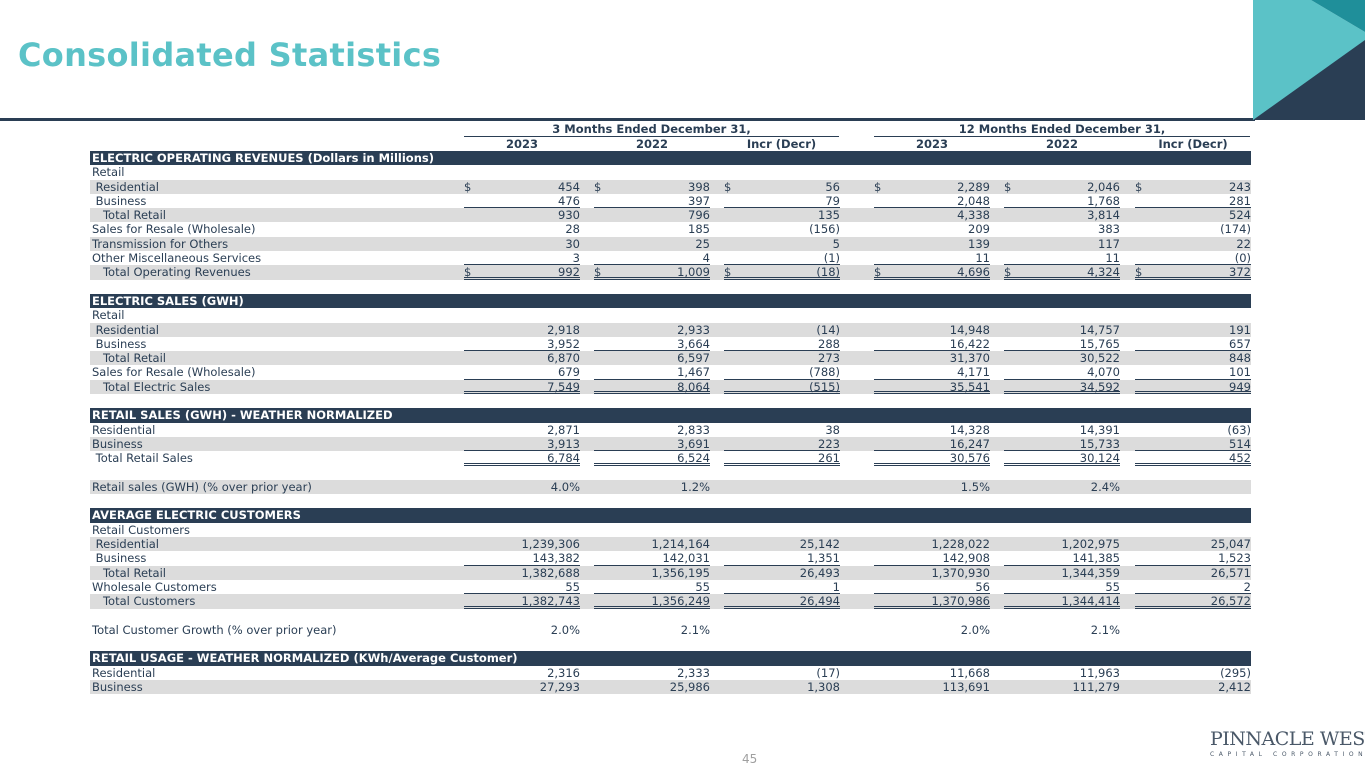 Image resolution: width=1365 pixels, height=768 pixels. I want to click on cell-value: 679, so click(569, 372).